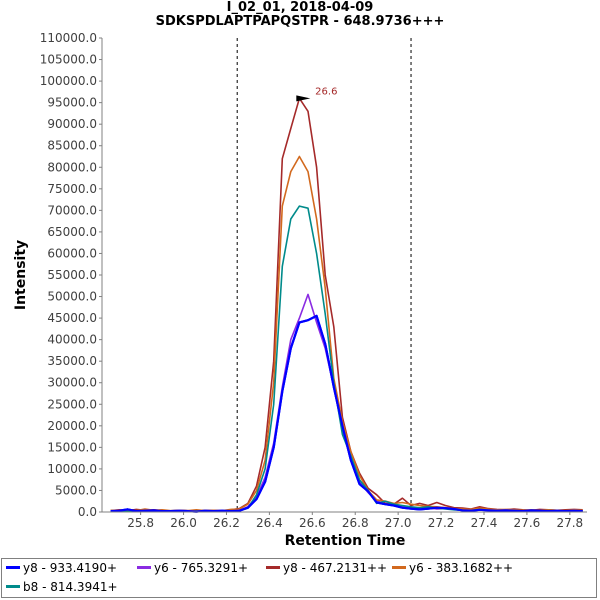  I want to click on y-tick-label: 30000.0, so click(72, 383).